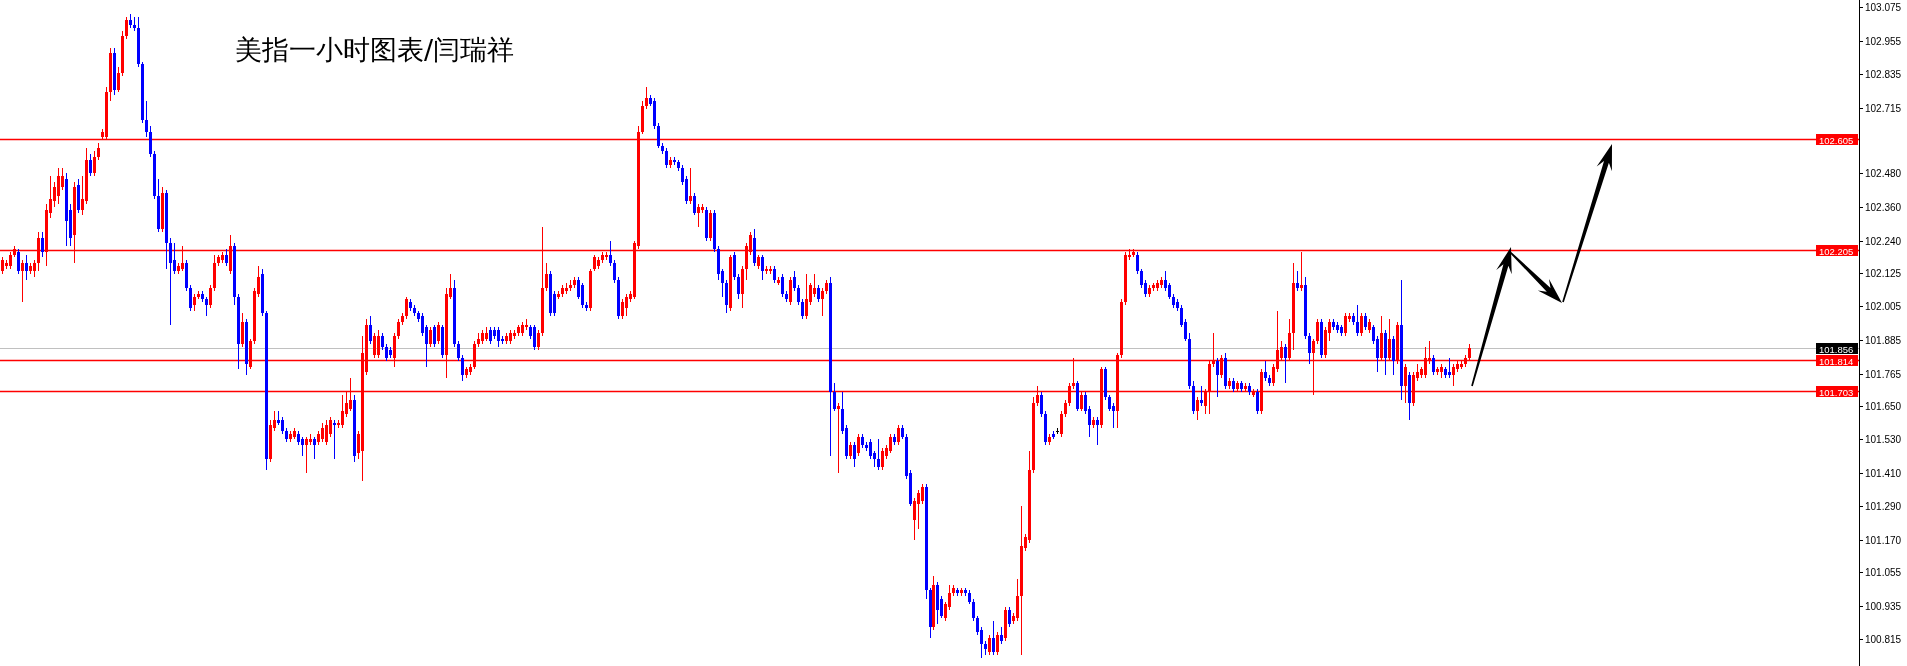  Describe the element at coordinates (1883, 340) in the screenshot. I see `y-tick-label: 101.885` at that location.